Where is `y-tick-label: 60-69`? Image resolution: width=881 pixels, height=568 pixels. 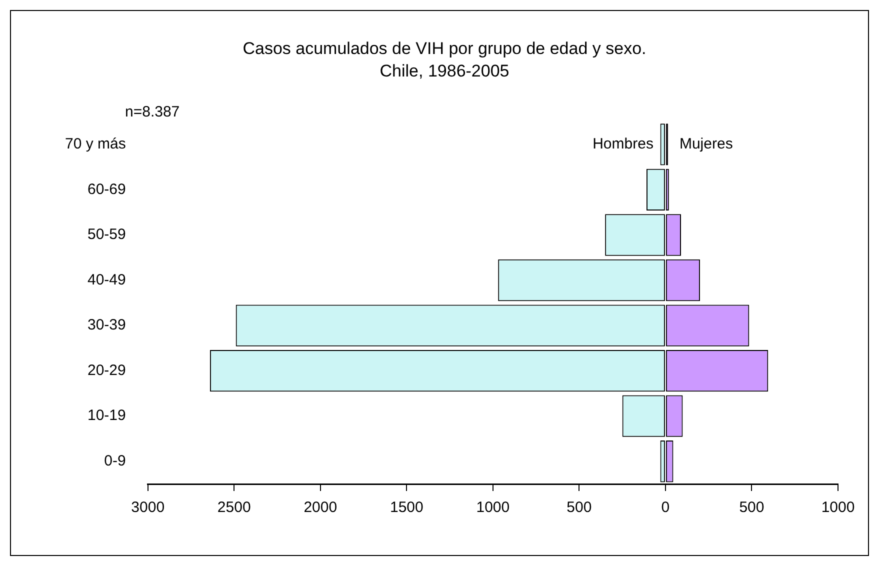 y-tick-label: 60-69 is located at coordinates (106, 189).